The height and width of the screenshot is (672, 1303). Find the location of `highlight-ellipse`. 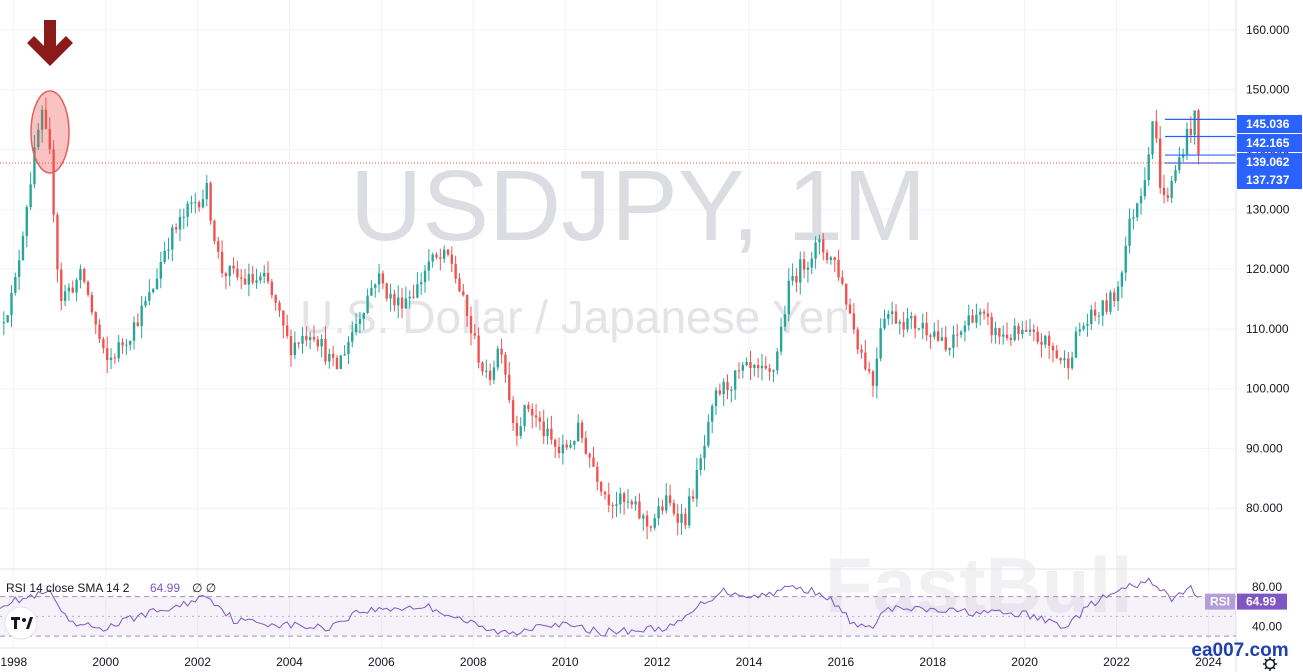

highlight-ellipse is located at coordinates (50, 132).